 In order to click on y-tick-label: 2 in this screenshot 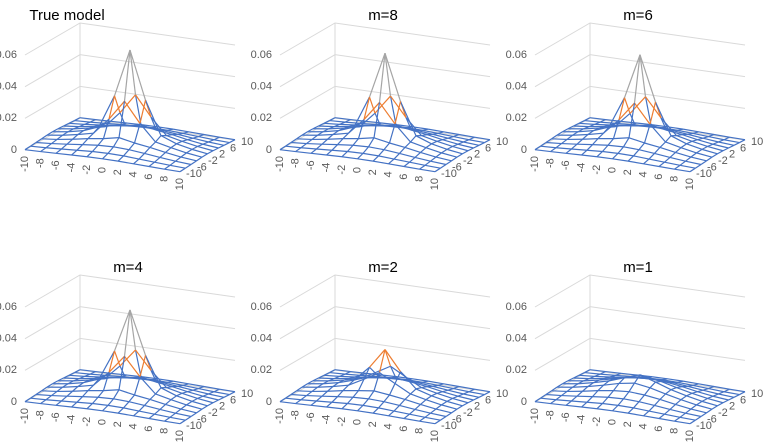, I will do `click(222, 155)`.